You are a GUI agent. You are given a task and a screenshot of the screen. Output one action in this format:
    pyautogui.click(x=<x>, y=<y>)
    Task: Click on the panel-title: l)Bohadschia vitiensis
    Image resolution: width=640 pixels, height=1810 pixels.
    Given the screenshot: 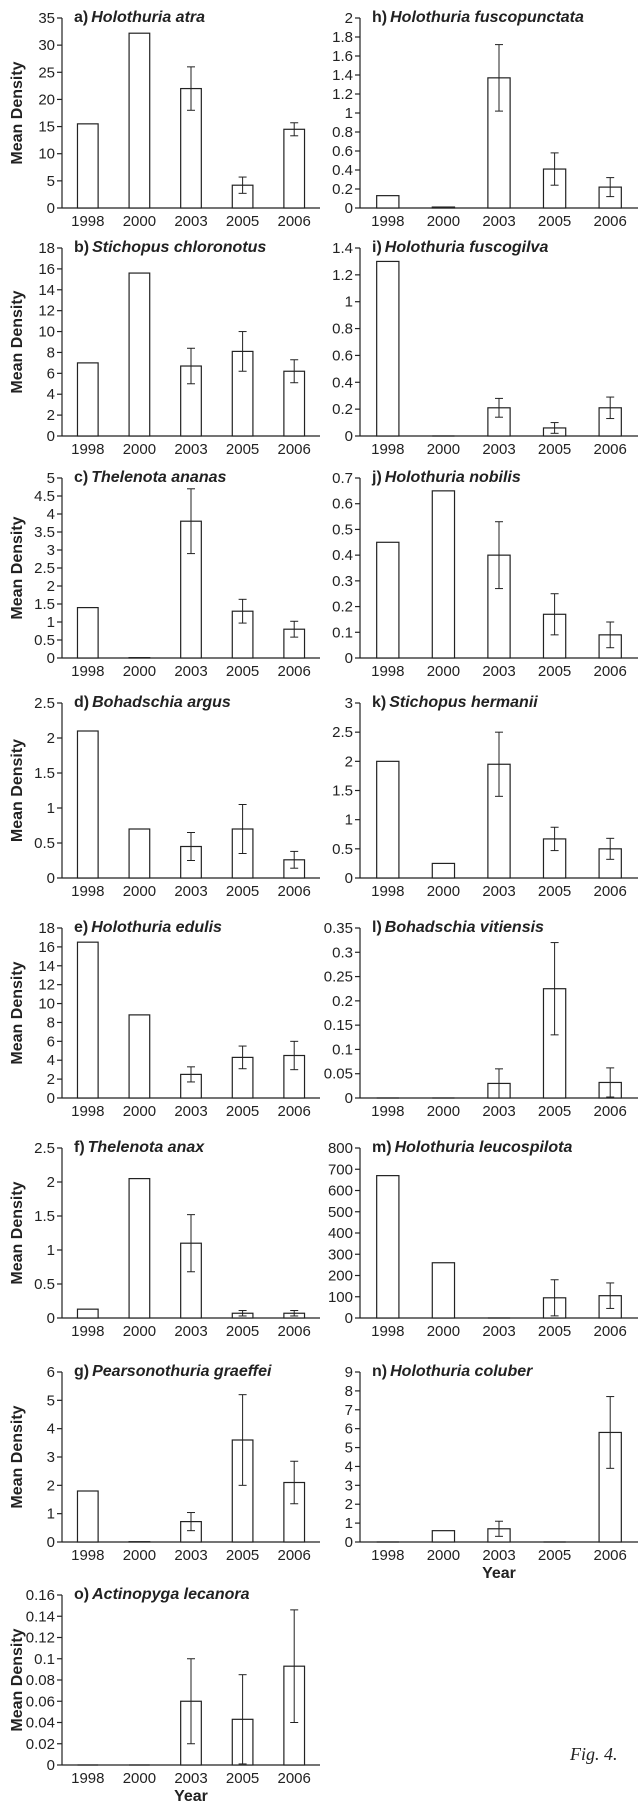 What is the action you would take?
    pyautogui.click(x=458, y=927)
    